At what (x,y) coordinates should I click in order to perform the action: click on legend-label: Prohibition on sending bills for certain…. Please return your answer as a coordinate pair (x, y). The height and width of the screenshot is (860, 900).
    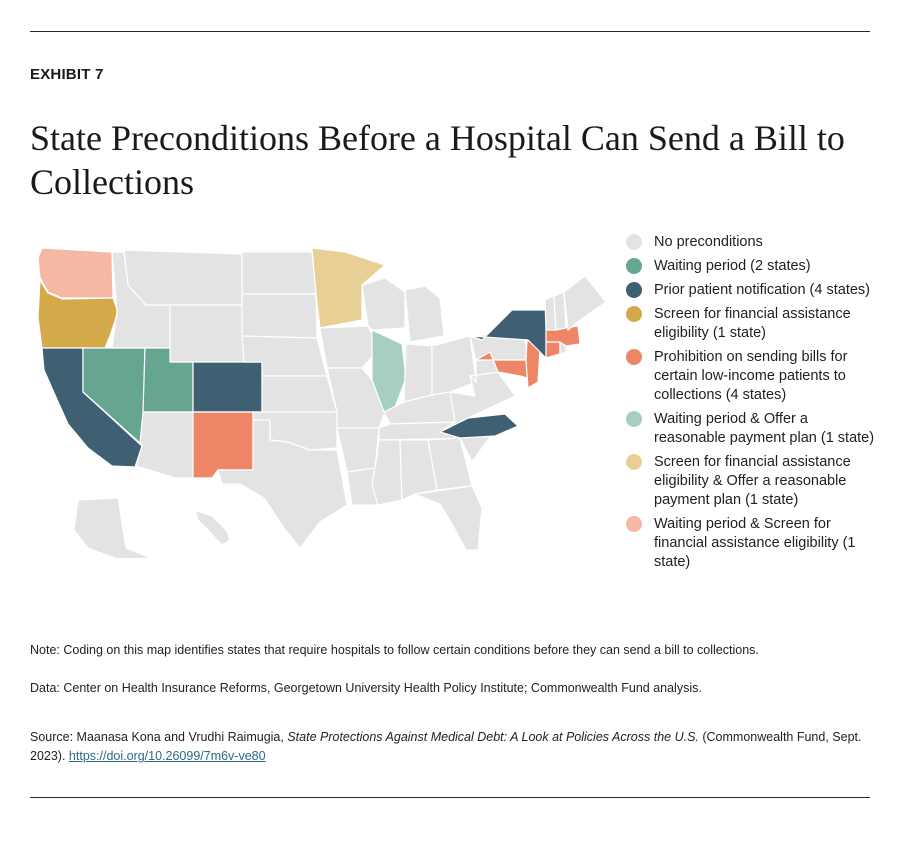
    Looking at the image, I should click on (751, 376).